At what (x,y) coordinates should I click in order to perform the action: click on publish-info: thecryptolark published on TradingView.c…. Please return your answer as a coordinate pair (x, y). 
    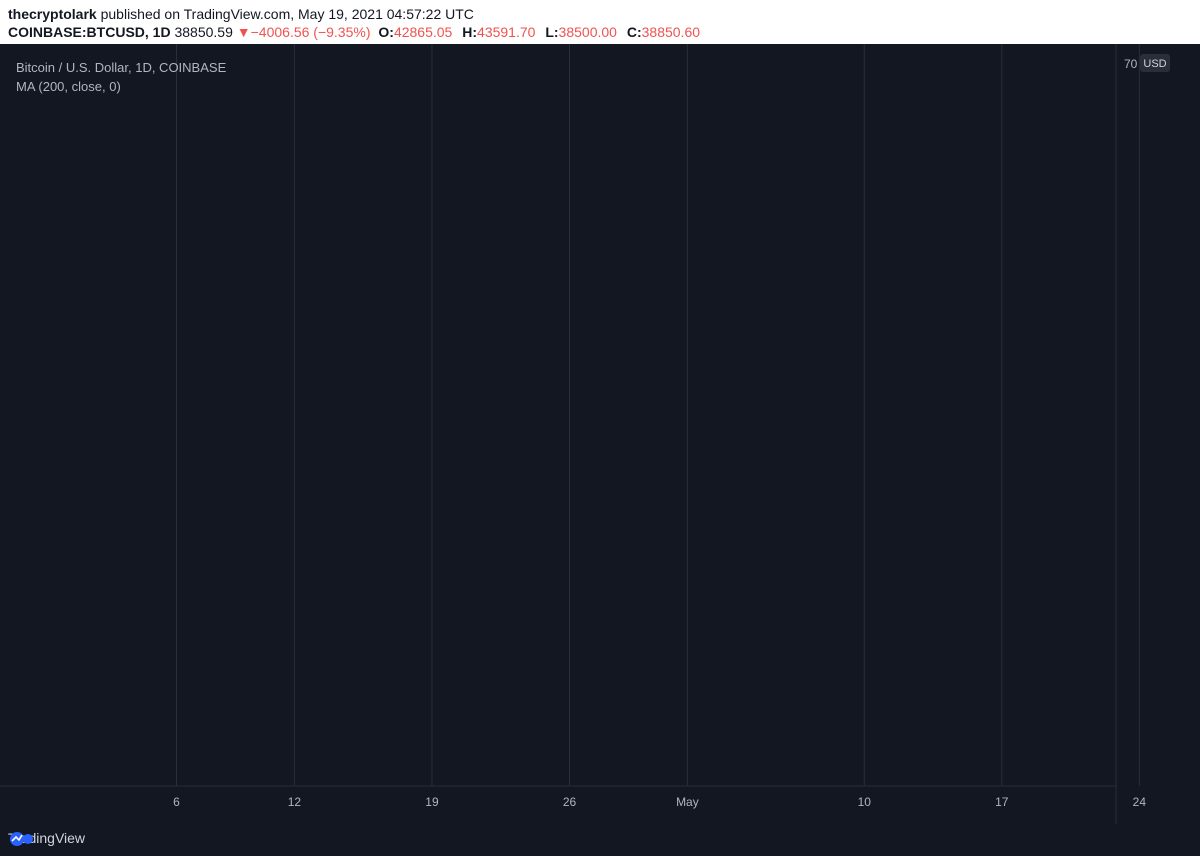
    Looking at the image, I should click on (241, 14).